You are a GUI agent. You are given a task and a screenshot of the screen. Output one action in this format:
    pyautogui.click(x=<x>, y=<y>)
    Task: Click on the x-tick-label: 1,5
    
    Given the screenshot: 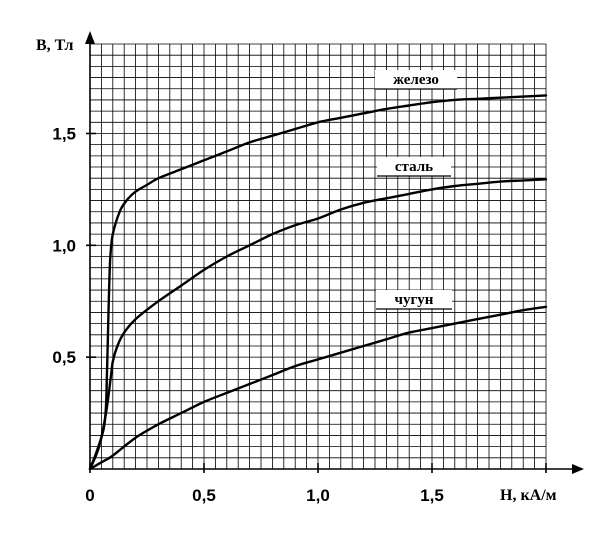 What is the action you would take?
    pyautogui.click(x=432, y=495)
    